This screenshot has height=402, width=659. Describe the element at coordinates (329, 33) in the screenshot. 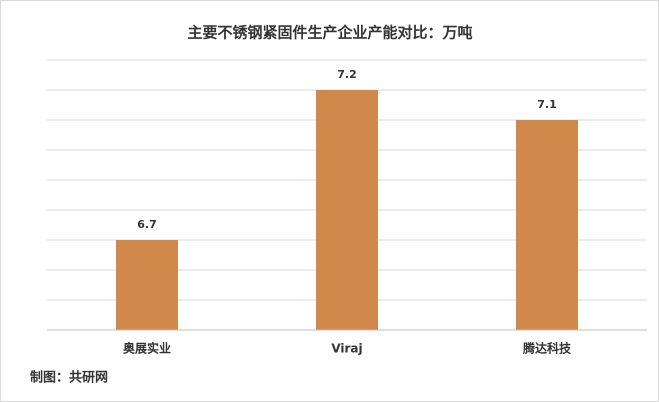

I see `chart-title: 主要不锈钢紧固件生产企业产能对比：万吨` at that location.